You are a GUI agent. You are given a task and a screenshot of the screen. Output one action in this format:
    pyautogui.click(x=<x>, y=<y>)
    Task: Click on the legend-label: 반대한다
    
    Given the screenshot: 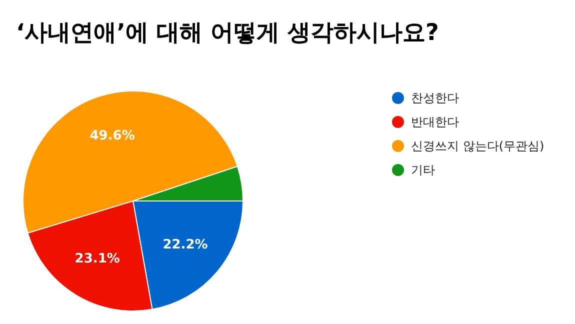 What is the action you would take?
    pyautogui.click(x=435, y=122)
    